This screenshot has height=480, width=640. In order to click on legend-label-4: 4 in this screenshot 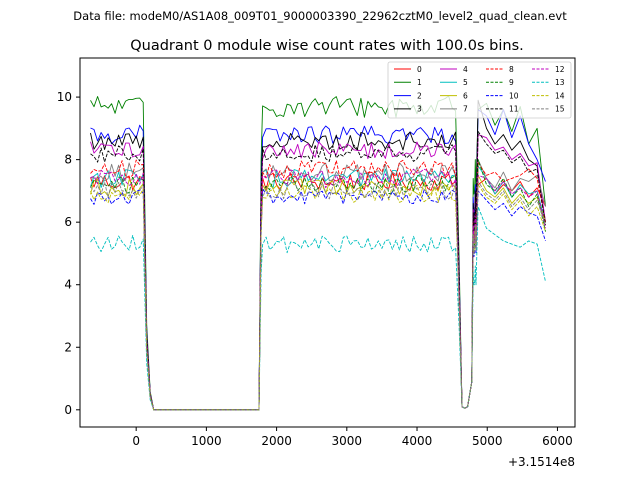, I will do `click(465, 69)`.